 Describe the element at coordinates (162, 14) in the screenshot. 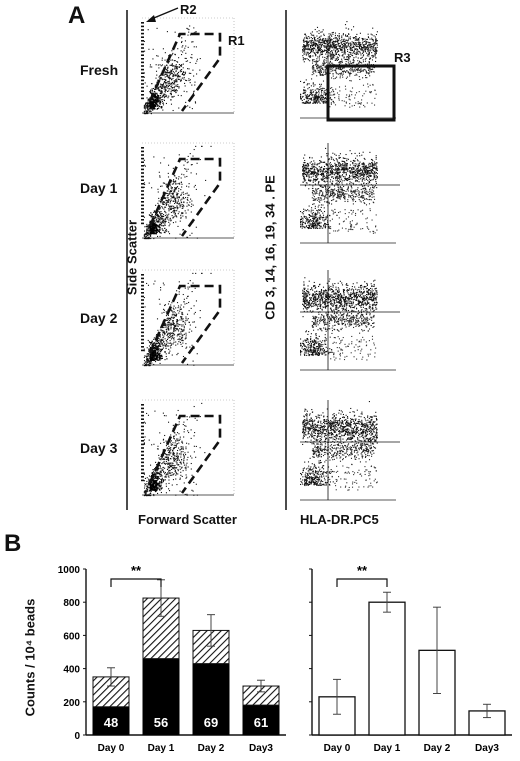

I see `r2-arrow` at that location.